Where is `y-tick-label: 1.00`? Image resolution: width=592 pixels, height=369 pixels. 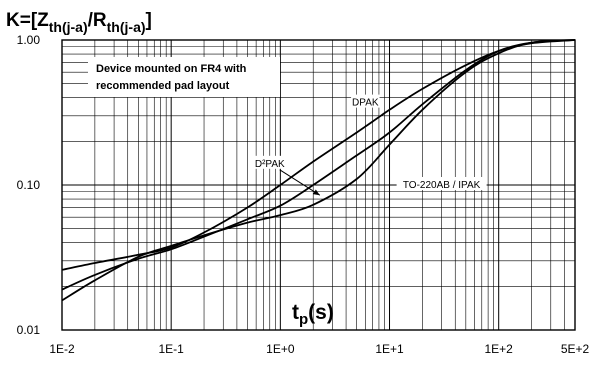 y-tick-label: 1.00 is located at coordinates (29, 40).